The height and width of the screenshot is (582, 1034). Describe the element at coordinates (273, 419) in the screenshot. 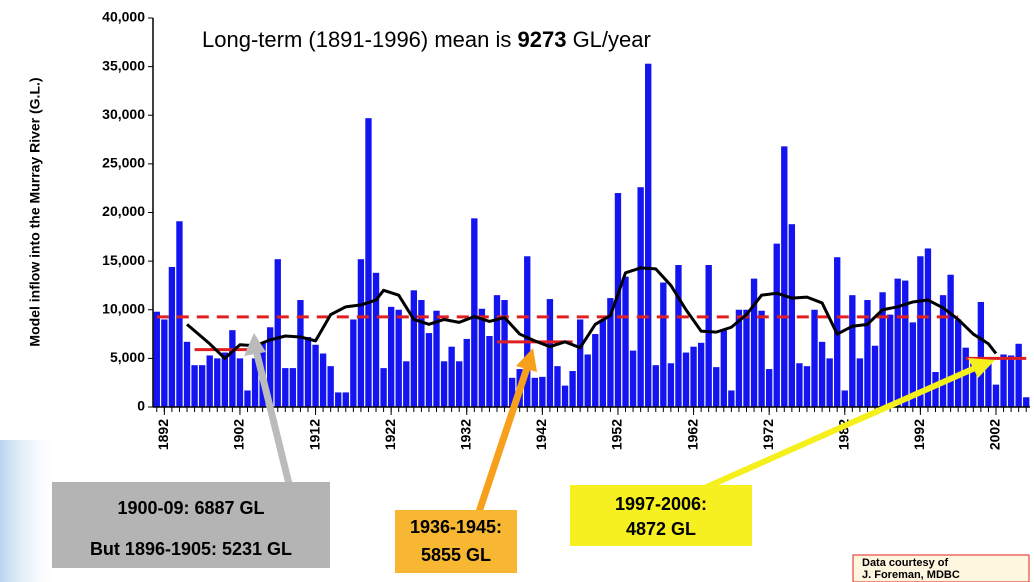

I see `arrow` at that location.